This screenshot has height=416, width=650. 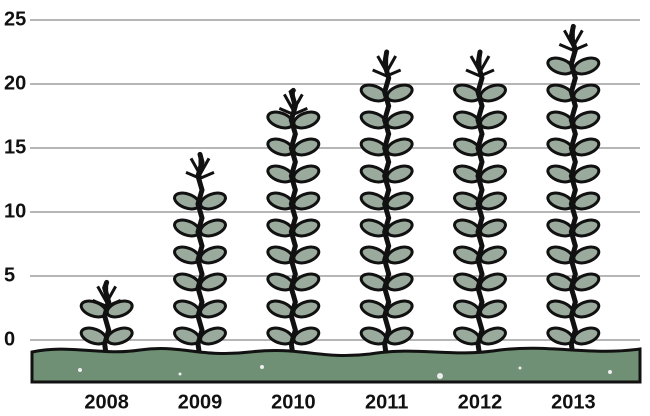 What do you see at coordinates (15, 147) in the screenshot?
I see `y-tick-label: 15` at bounding box center [15, 147].